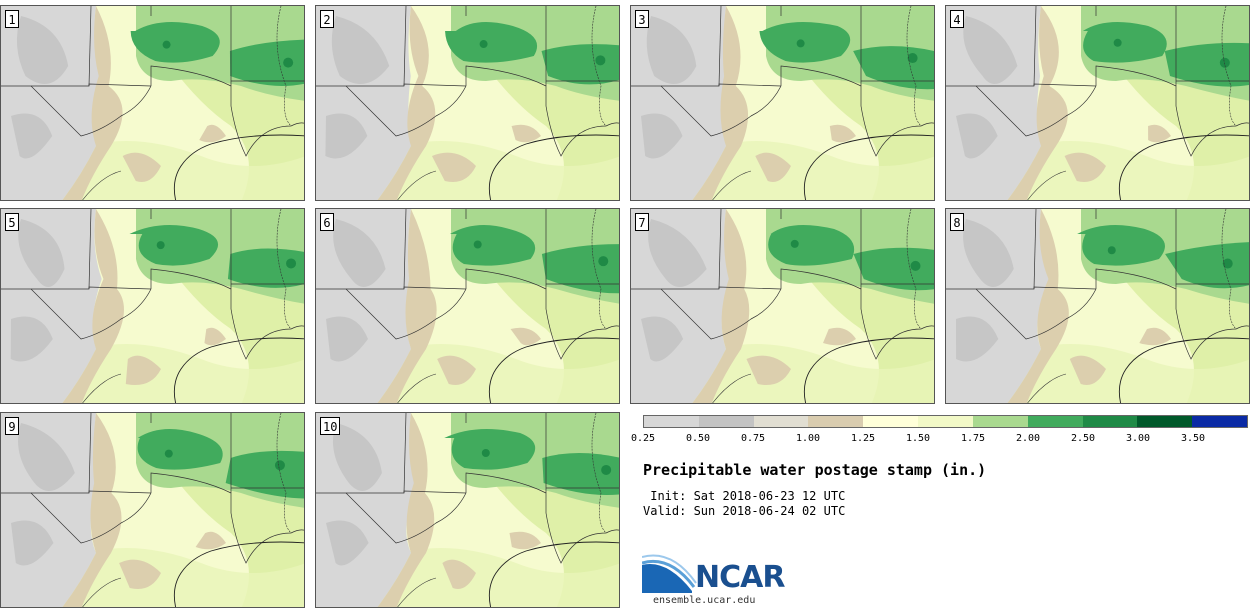  I want to click on member-number-label: 9, so click(12, 426).